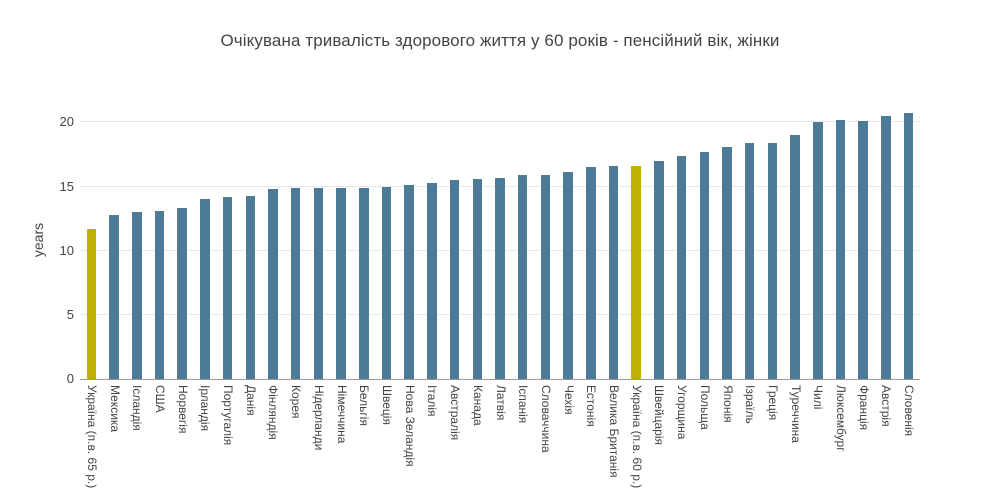  I want to click on x-tick-label: Польща, so click(704, 407).